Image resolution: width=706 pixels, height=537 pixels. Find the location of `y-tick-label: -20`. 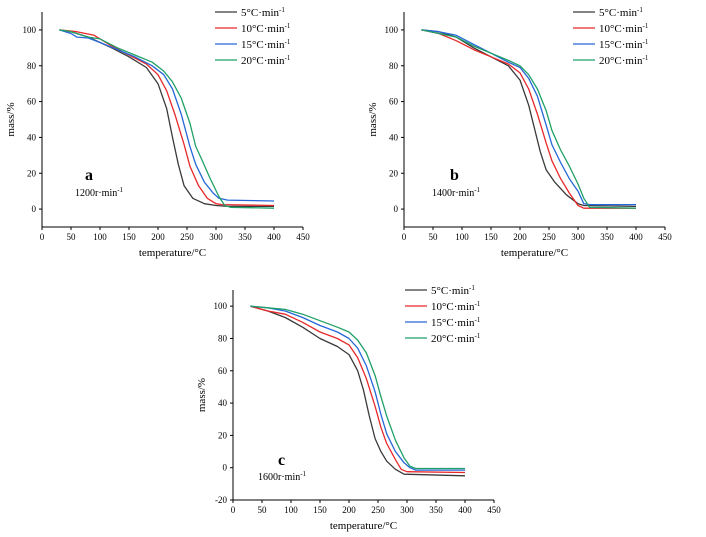

y-tick-label: -20 is located at coordinates (221, 500).